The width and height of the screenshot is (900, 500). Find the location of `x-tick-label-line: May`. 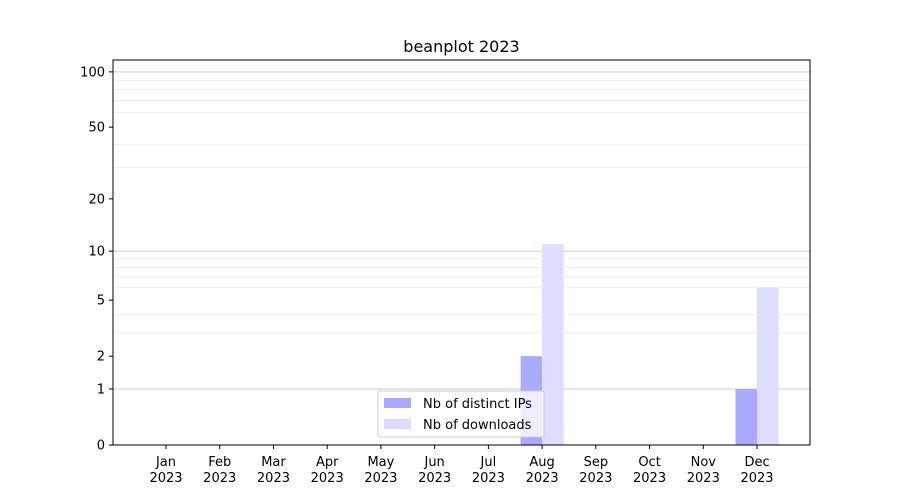

x-tick-label-line: May is located at coordinates (380, 462).